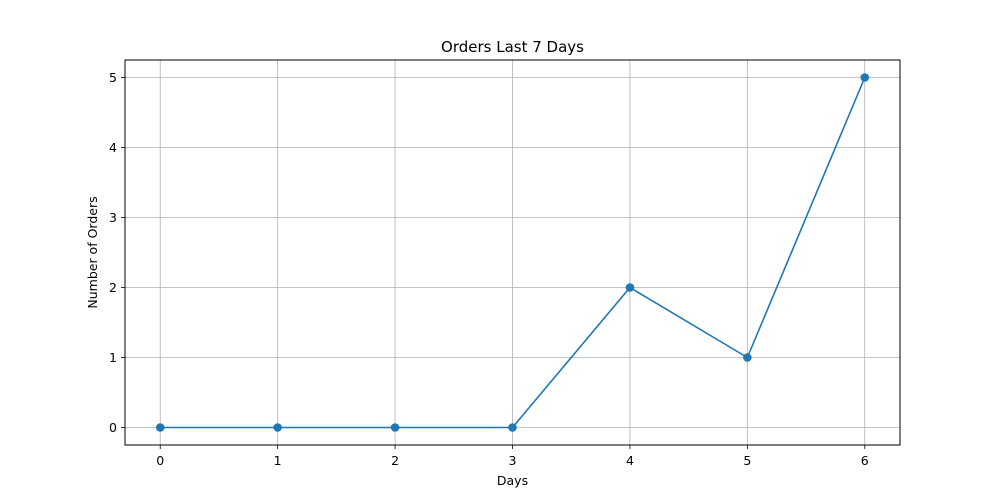  What do you see at coordinates (395, 460) in the screenshot?
I see `x-tick-label: 2` at bounding box center [395, 460].